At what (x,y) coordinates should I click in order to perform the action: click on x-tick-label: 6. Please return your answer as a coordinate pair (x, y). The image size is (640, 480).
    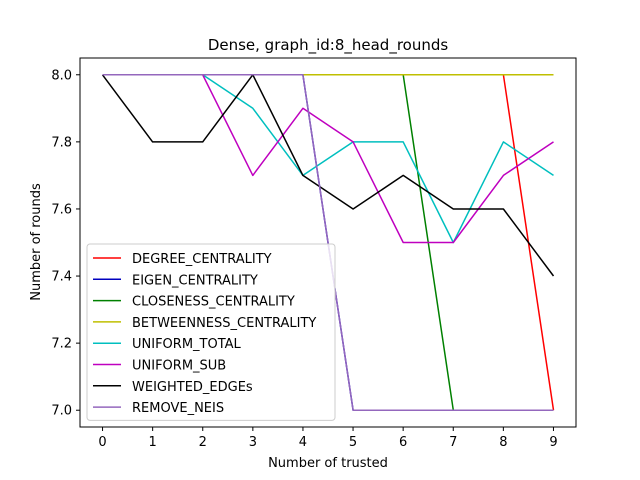
    Looking at the image, I should click on (403, 442).